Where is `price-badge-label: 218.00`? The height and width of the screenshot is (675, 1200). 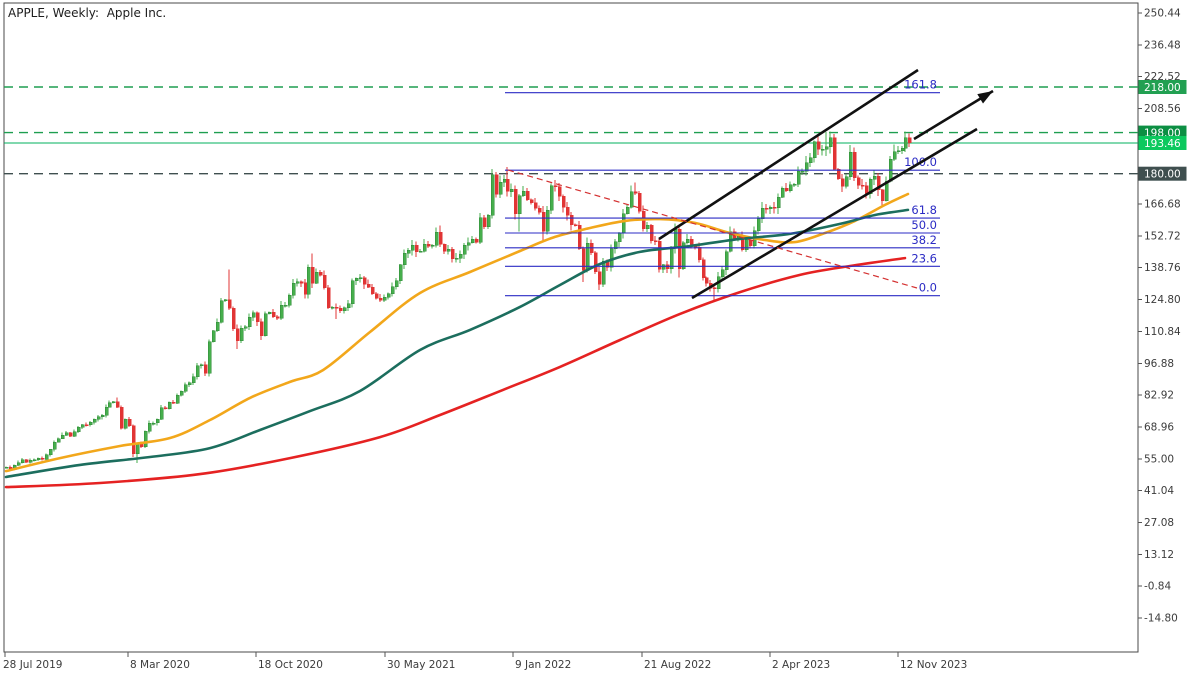 price-badge-label: 218.00 is located at coordinates (1162, 88).